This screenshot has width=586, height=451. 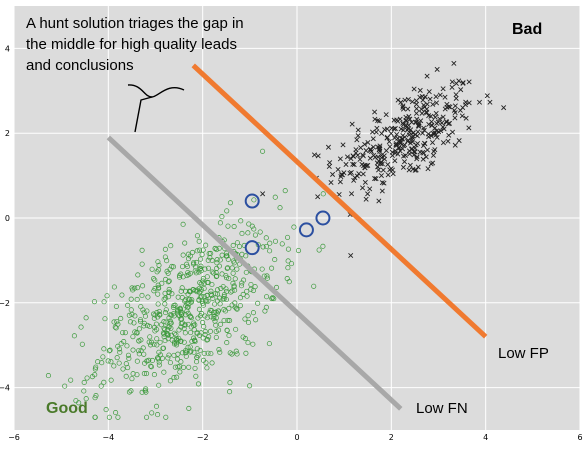 What do you see at coordinates (442, 408) in the screenshot?
I see `low-fn-label: Low FN` at bounding box center [442, 408].